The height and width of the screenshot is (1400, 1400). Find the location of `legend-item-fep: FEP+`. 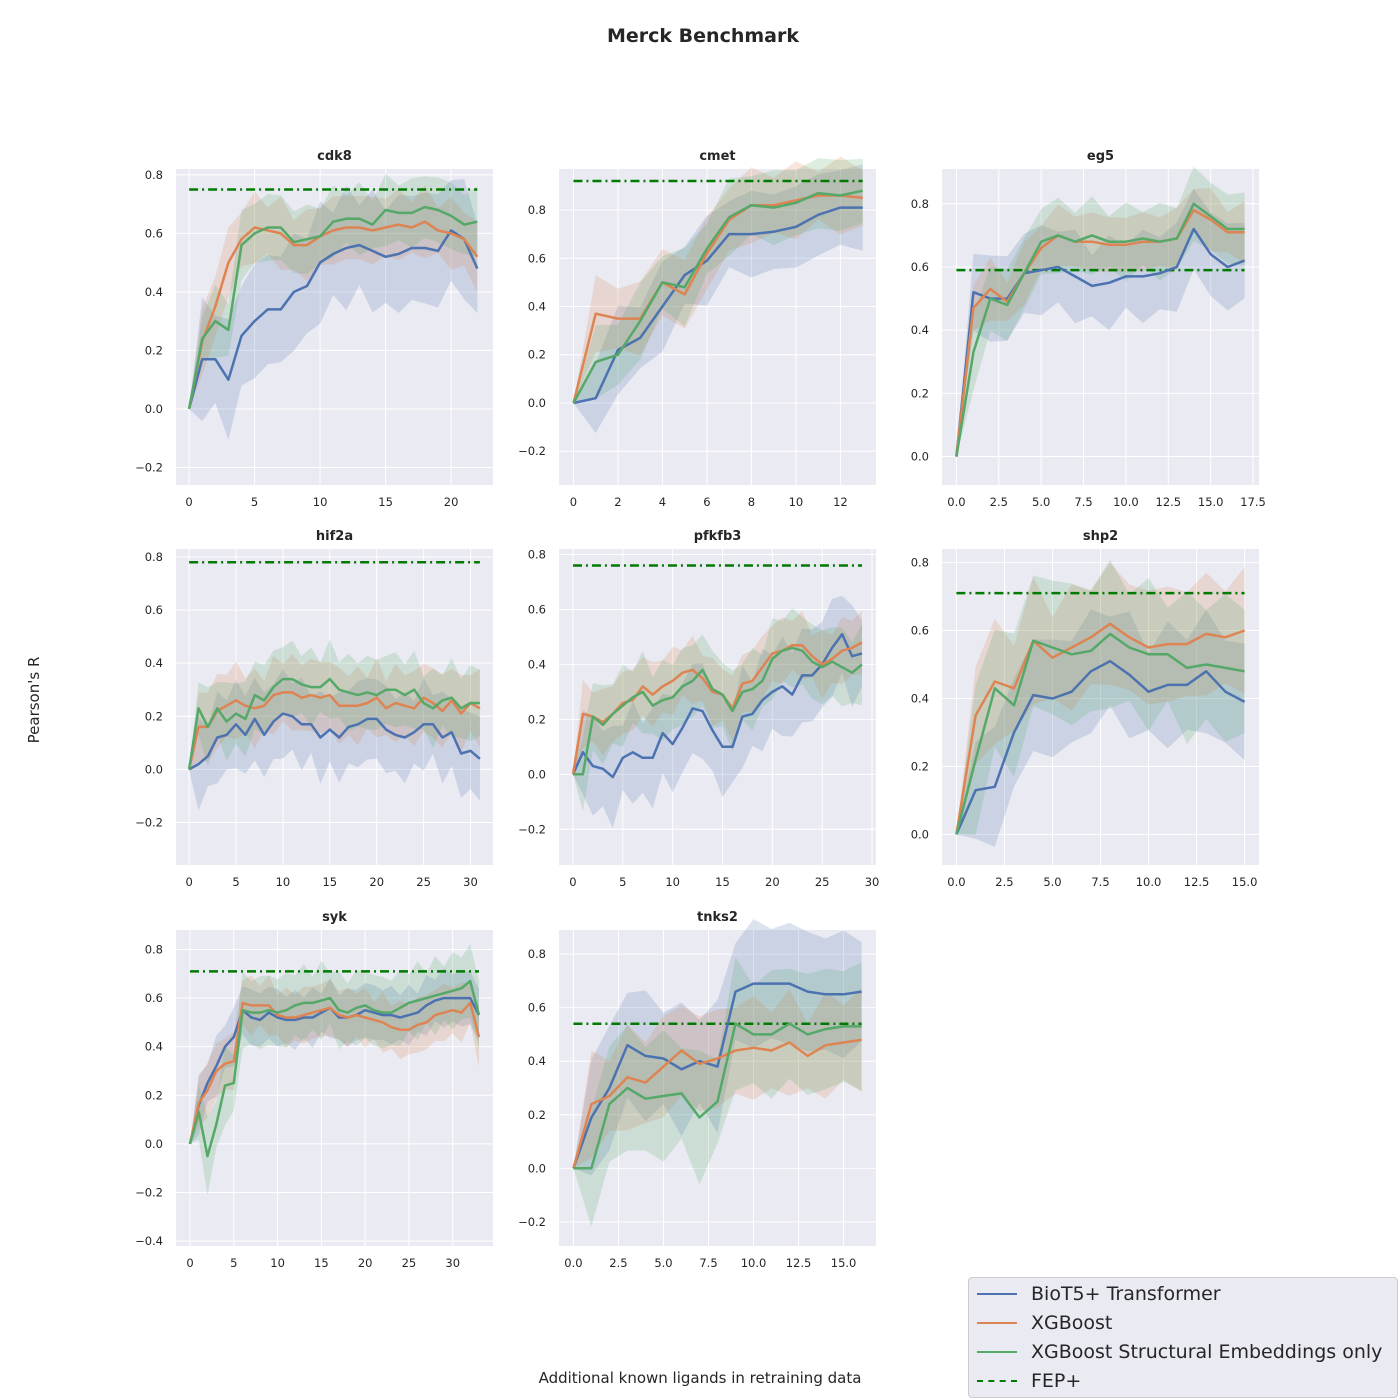

legend-item-fep: FEP+ is located at coordinates (1183, 1381).